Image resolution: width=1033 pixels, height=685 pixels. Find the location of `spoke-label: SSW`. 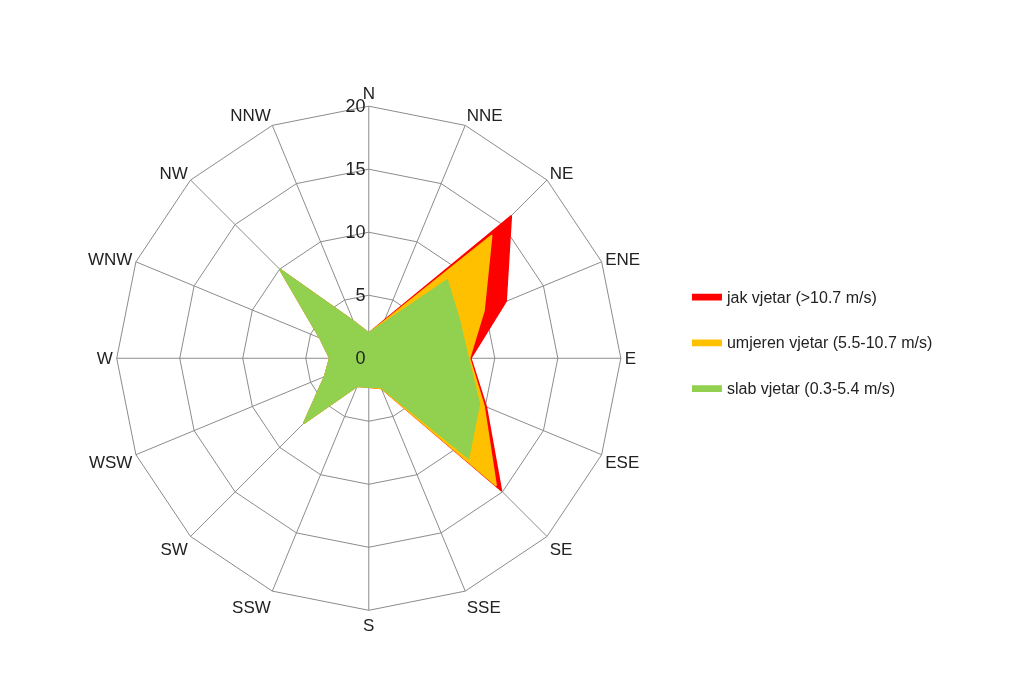

spoke-label: SSW is located at coordinates (251, 607).